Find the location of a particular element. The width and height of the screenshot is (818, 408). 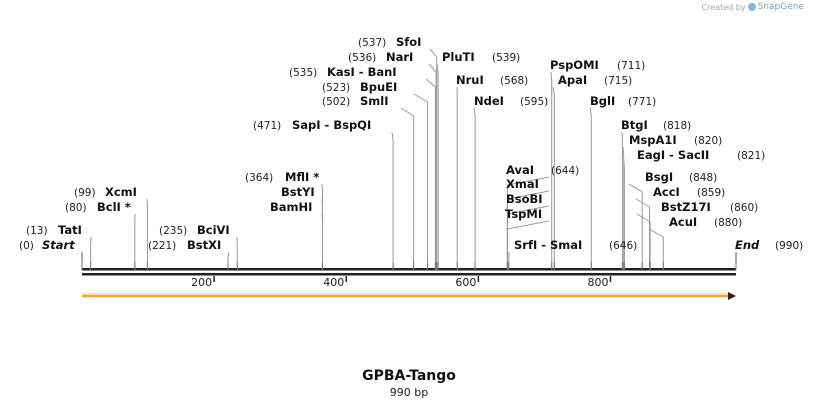

enzyme-acci-position: (859) is located at coordinates (711, 193).